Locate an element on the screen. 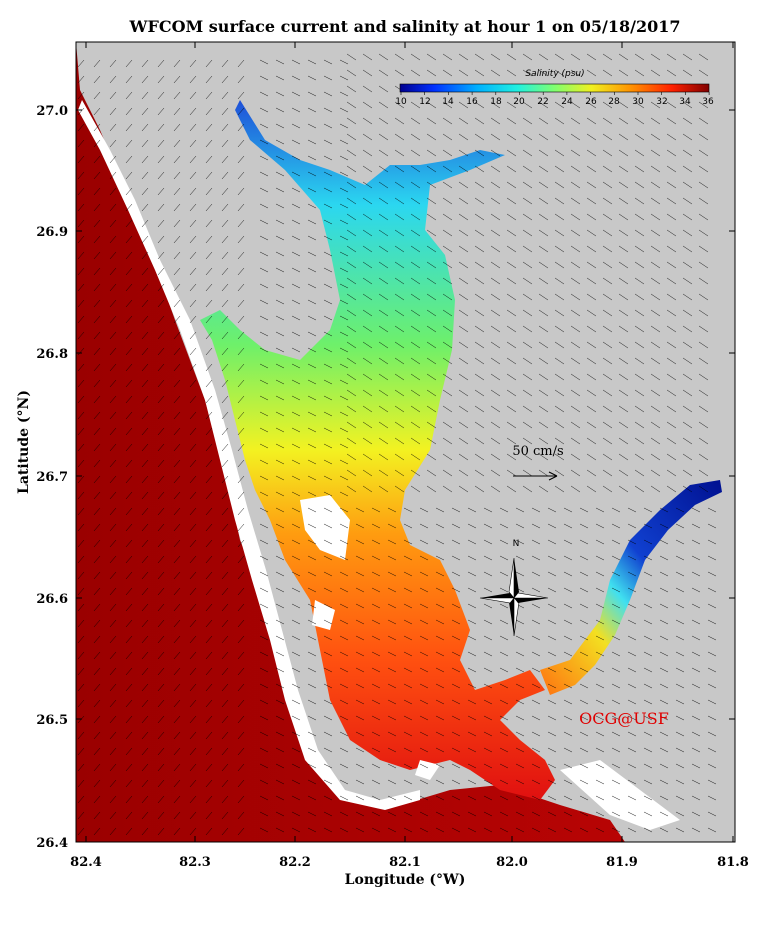 The image size is (770, 936). x-tick-label: 81.8 is located at coordinates (733, 862).